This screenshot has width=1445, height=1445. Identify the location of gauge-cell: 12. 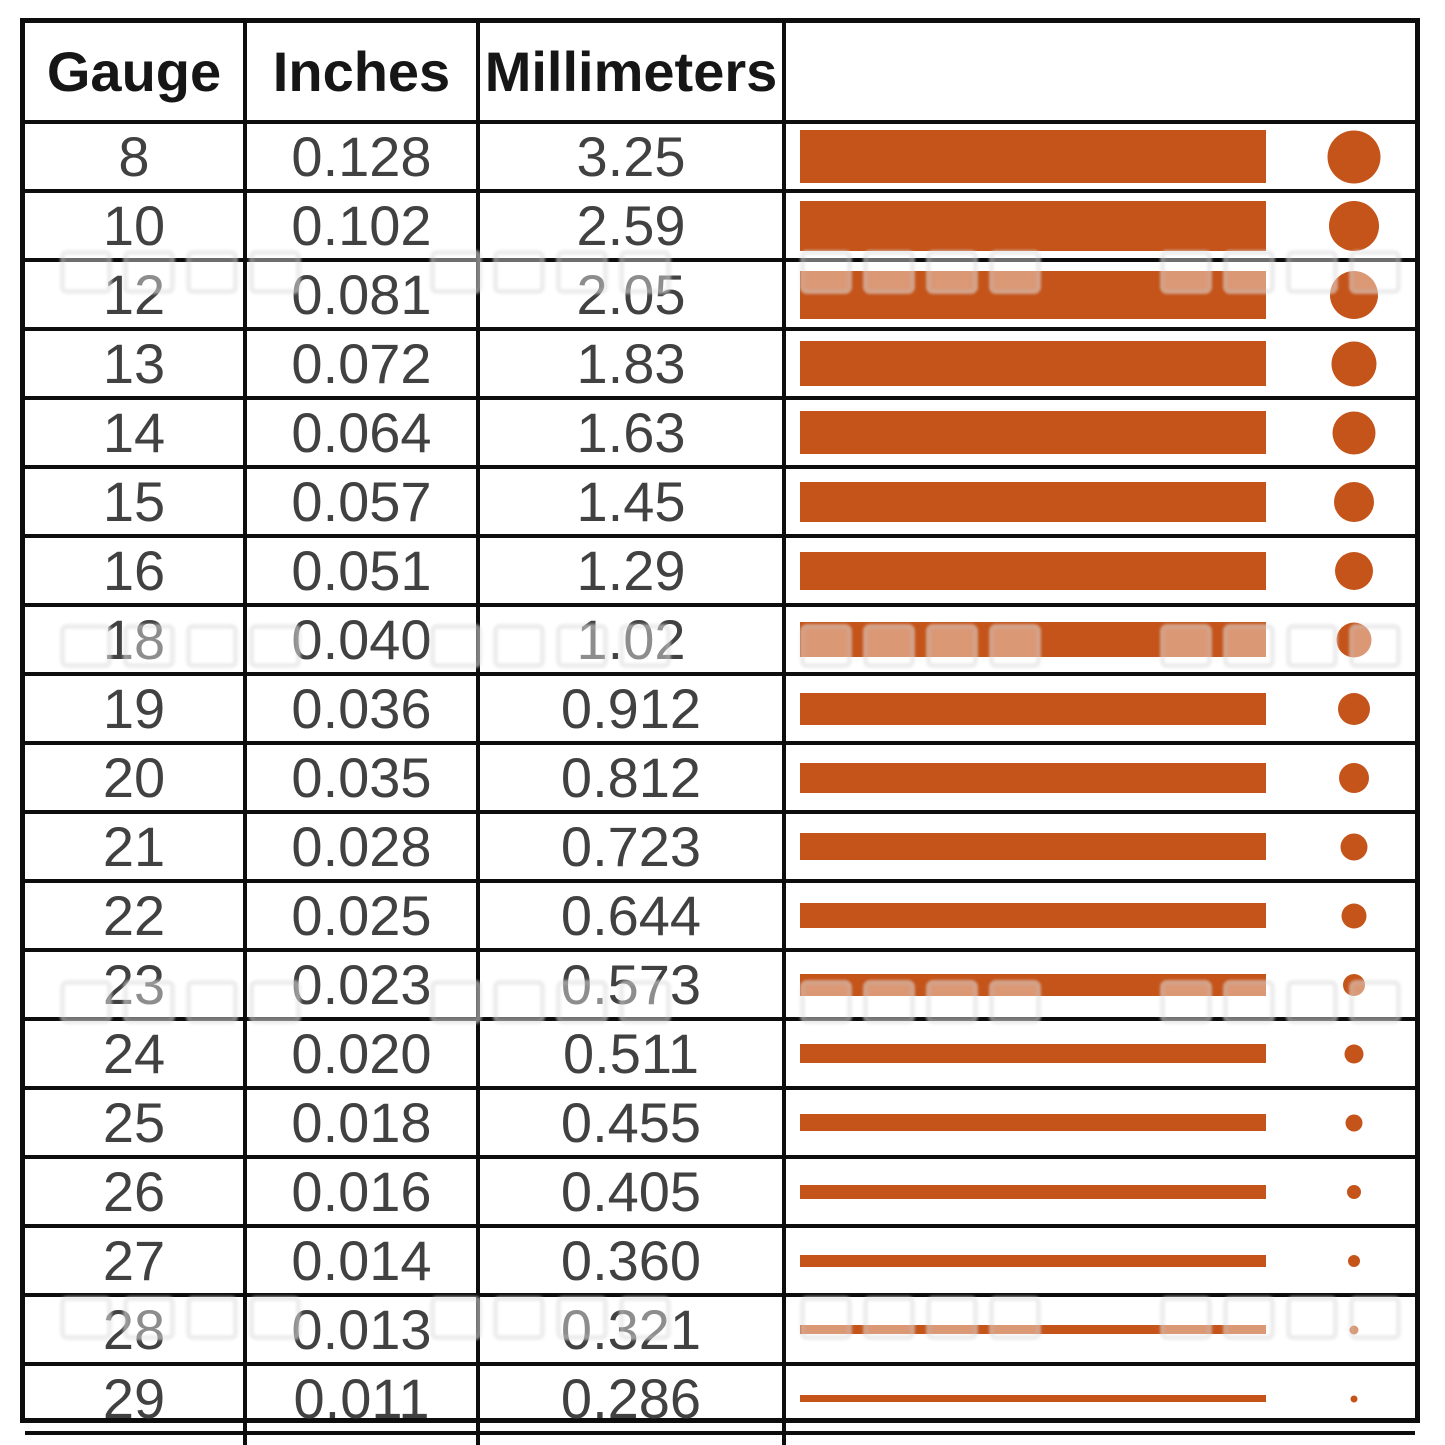
(134, 292).